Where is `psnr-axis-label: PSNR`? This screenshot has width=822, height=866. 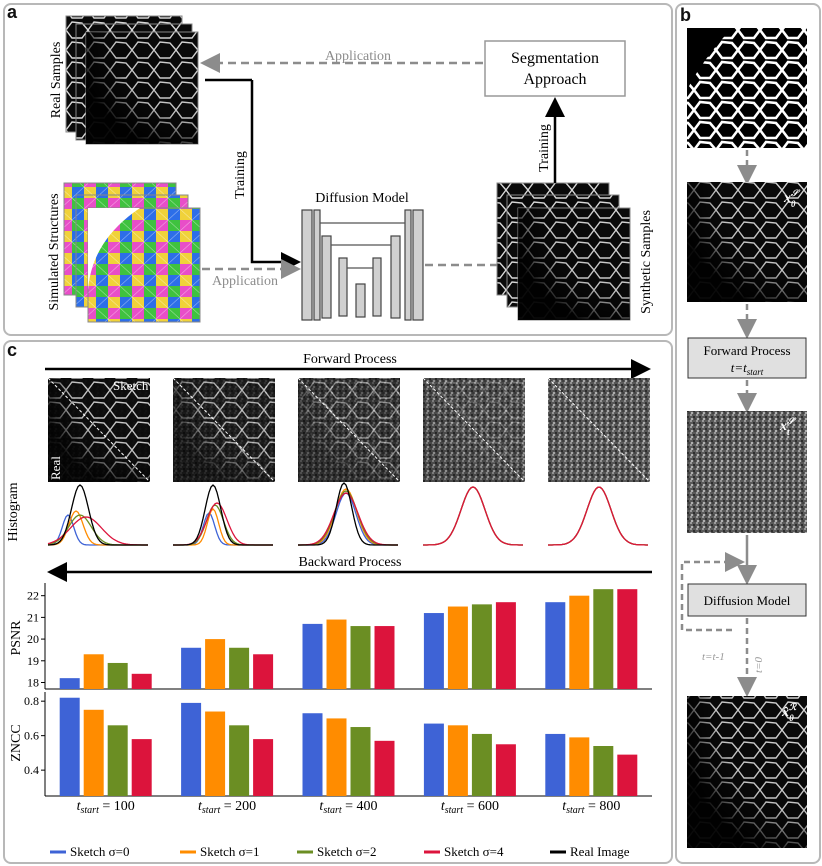 psnr-axis-label: PSNR is located at coordinates (16, 638).